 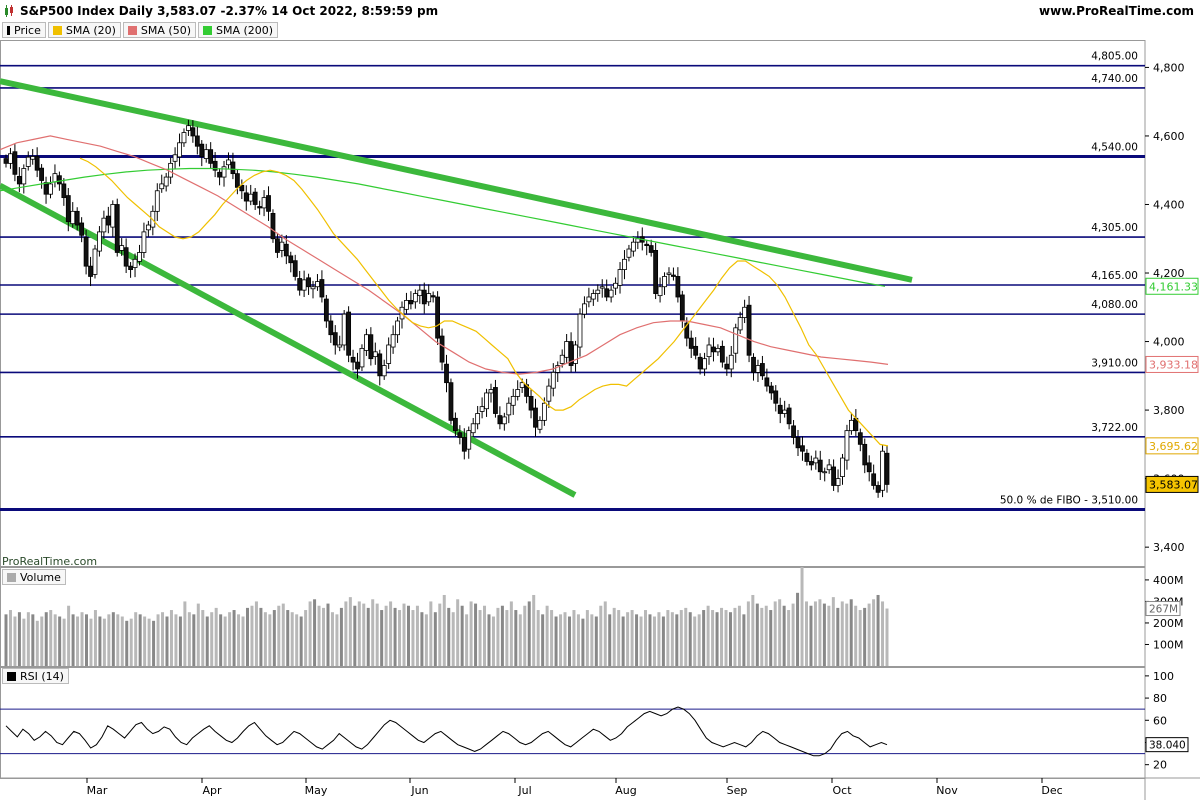 What do you see at coordinates (573, 723) in the screenshot?
I see `rsi-panel` at bounding box center [573, 723].